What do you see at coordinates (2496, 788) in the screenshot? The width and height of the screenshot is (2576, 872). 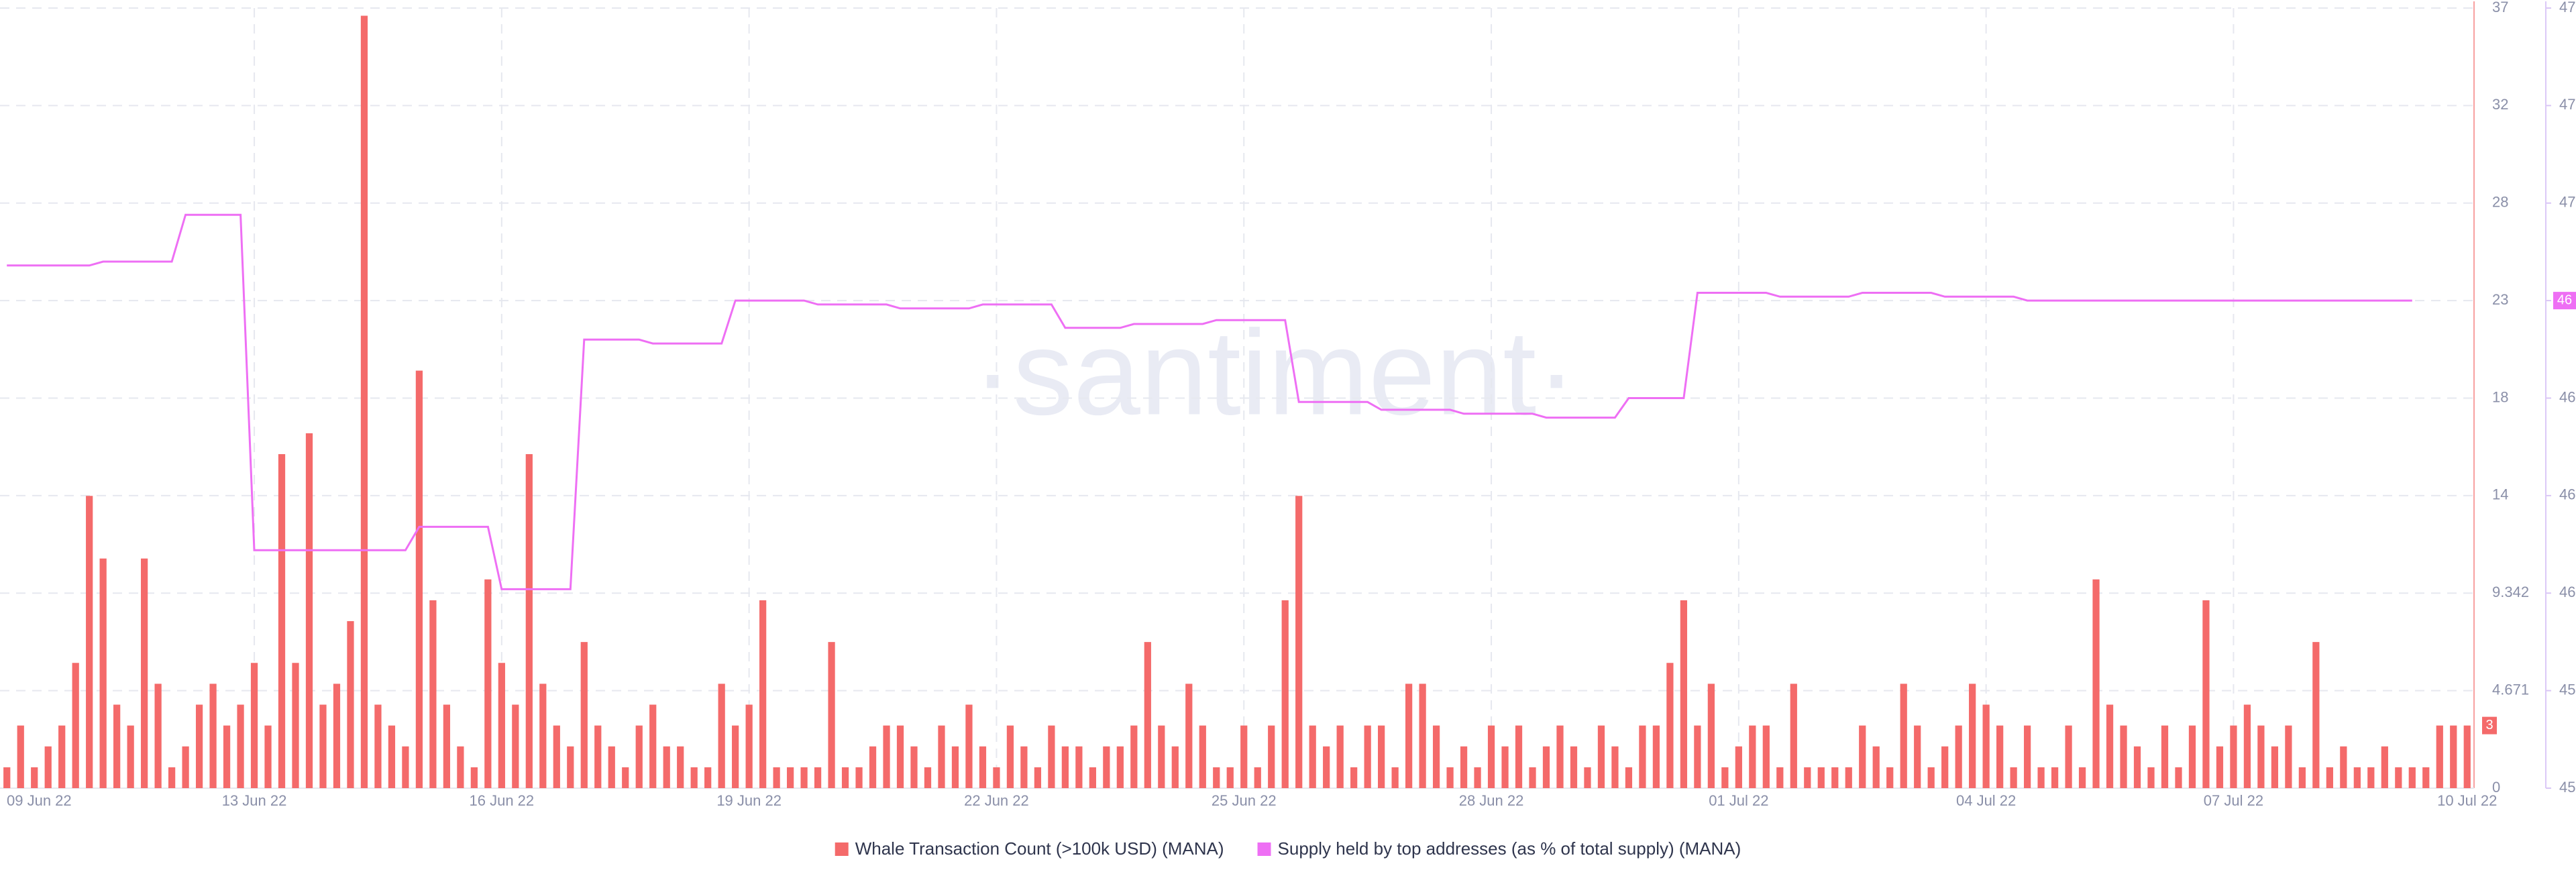 I see `y-tick-label: 0` at bounding box center [2496, 788].